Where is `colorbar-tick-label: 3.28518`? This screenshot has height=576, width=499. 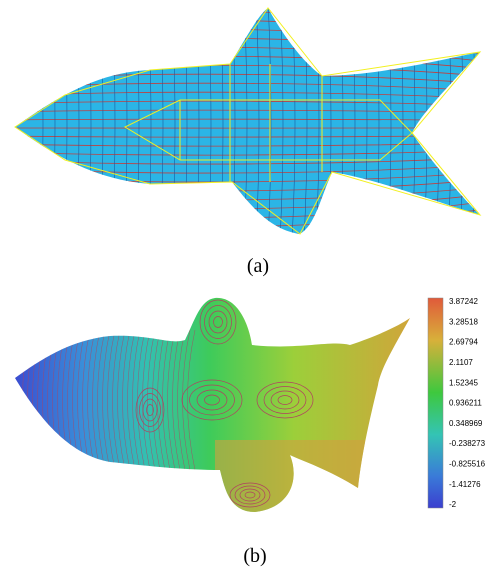 colorbar-tick-label: 3.28518 is located at coordinates (463, 321).